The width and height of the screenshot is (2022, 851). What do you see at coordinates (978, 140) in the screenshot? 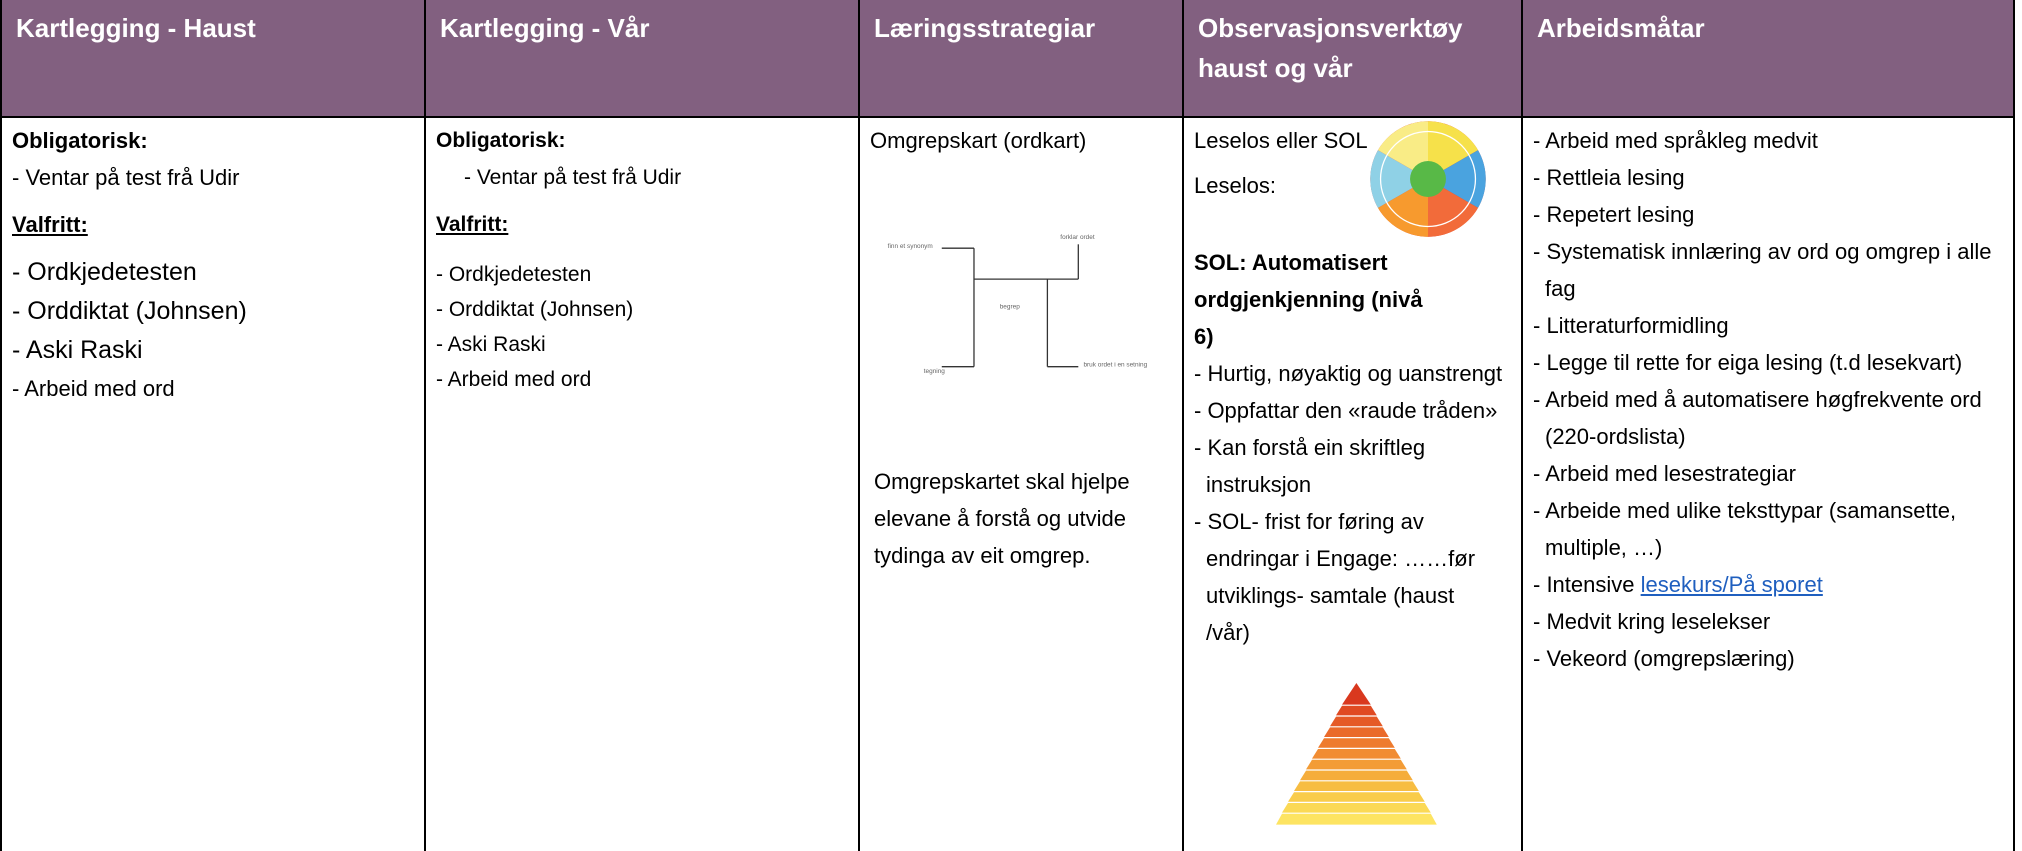
I see `title: Omgrepskart (ordkart)` at bounding box center [978, 140].